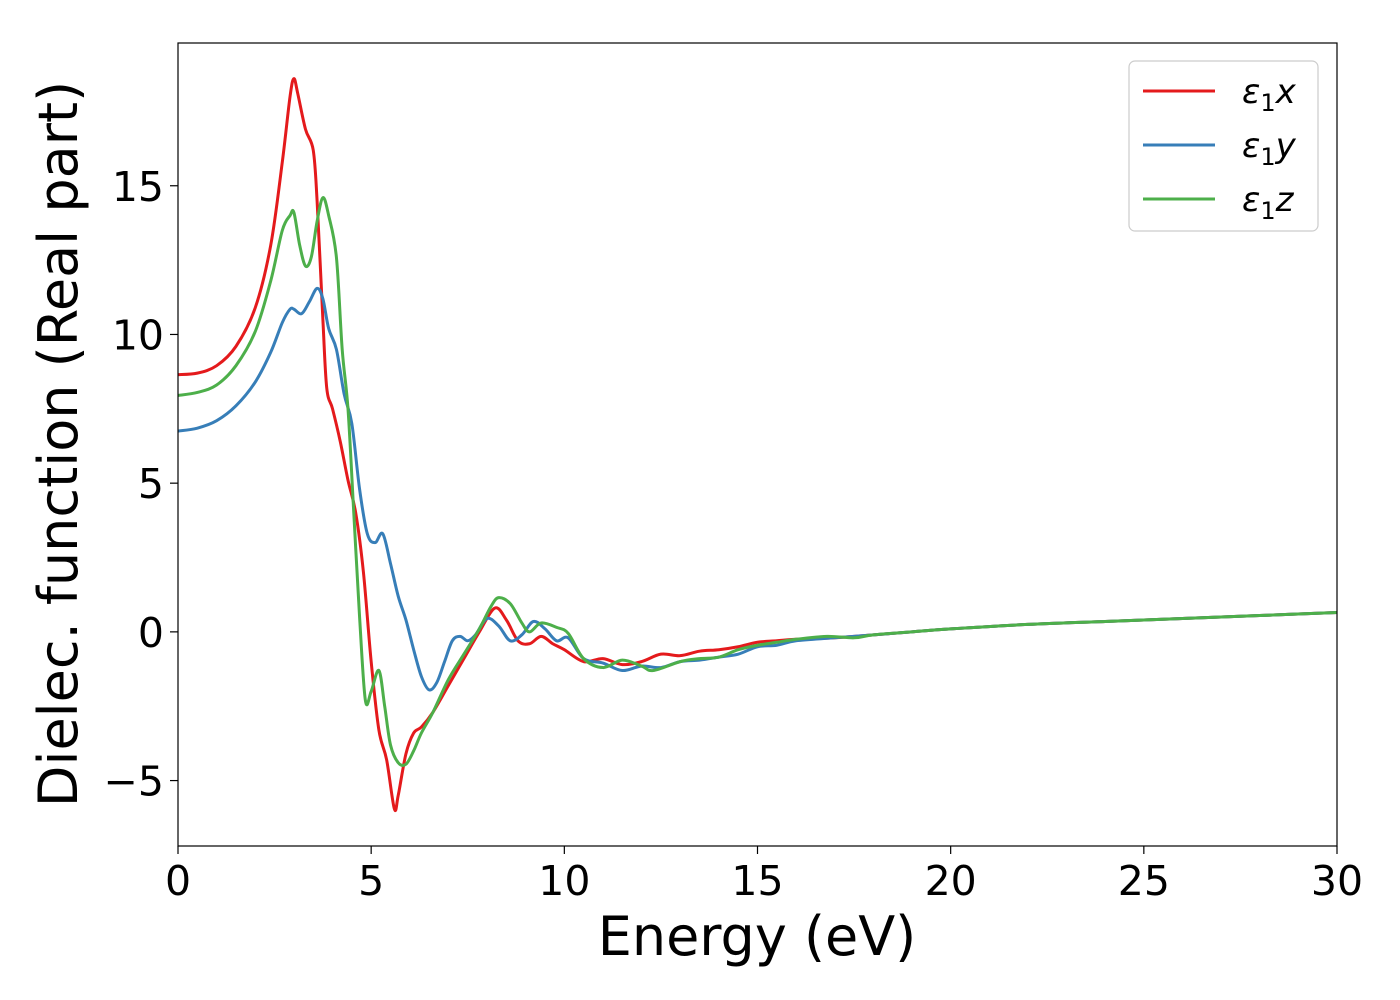  Describe the element at coordinates (138, 187) in the screenshot. I see `y-tick-label: 15` at that location.